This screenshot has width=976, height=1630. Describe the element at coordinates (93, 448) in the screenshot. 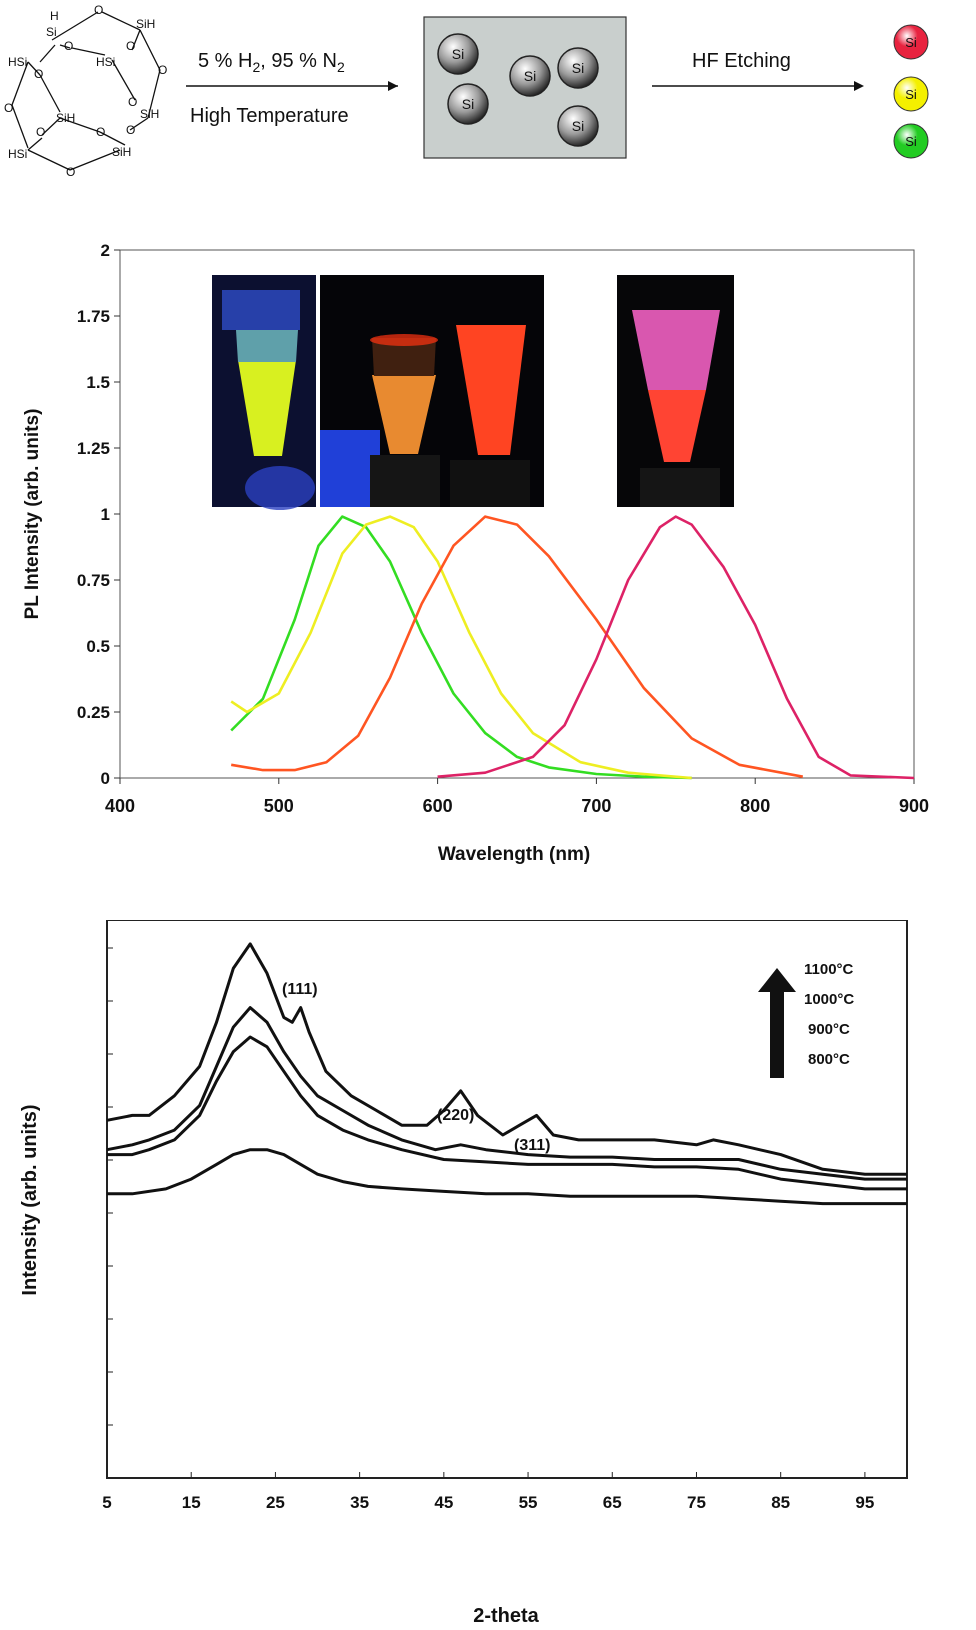

I see `pl-y-tick-label: 1.25` at that location.